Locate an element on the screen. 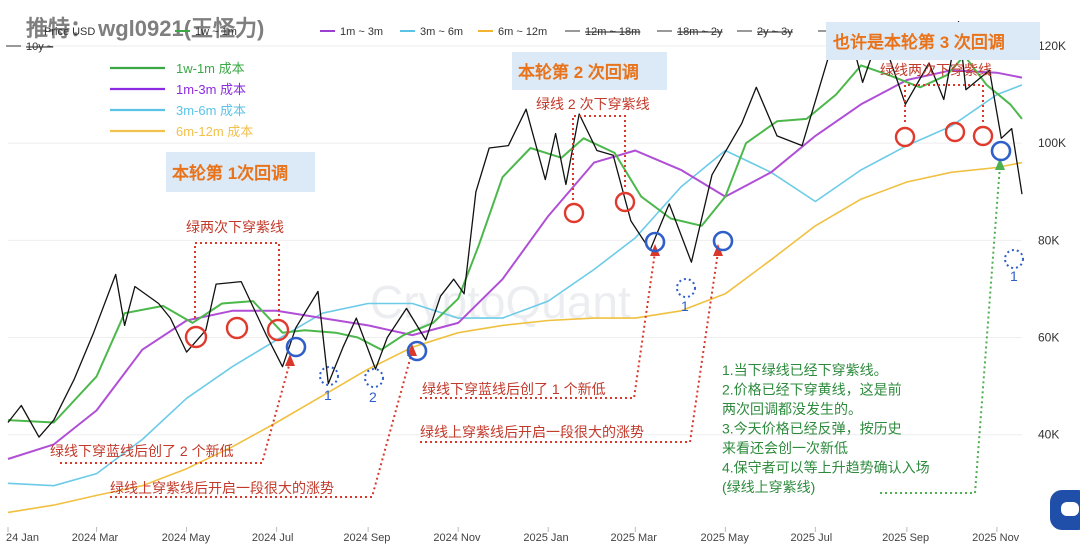 This screenshot has height=549, width=1080. cost-legend-label: 1m-3m 成本 is located at coordinates (211, 89).